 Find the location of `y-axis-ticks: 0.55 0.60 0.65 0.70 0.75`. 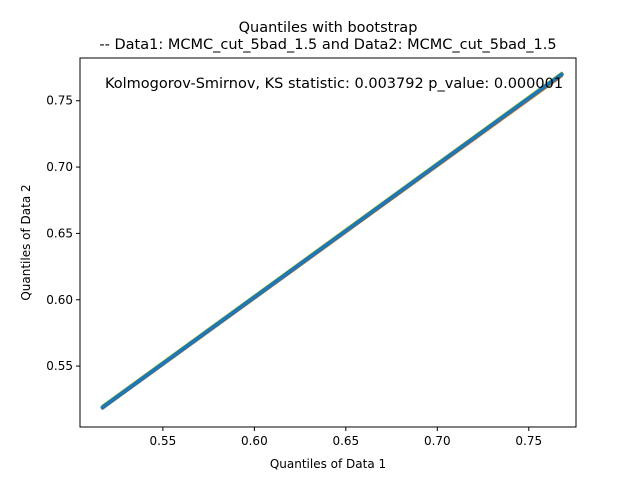

y-axis-ticks: 0.55 0.60 0.65 0.70 0.75 is located at coordinates (63, 233).